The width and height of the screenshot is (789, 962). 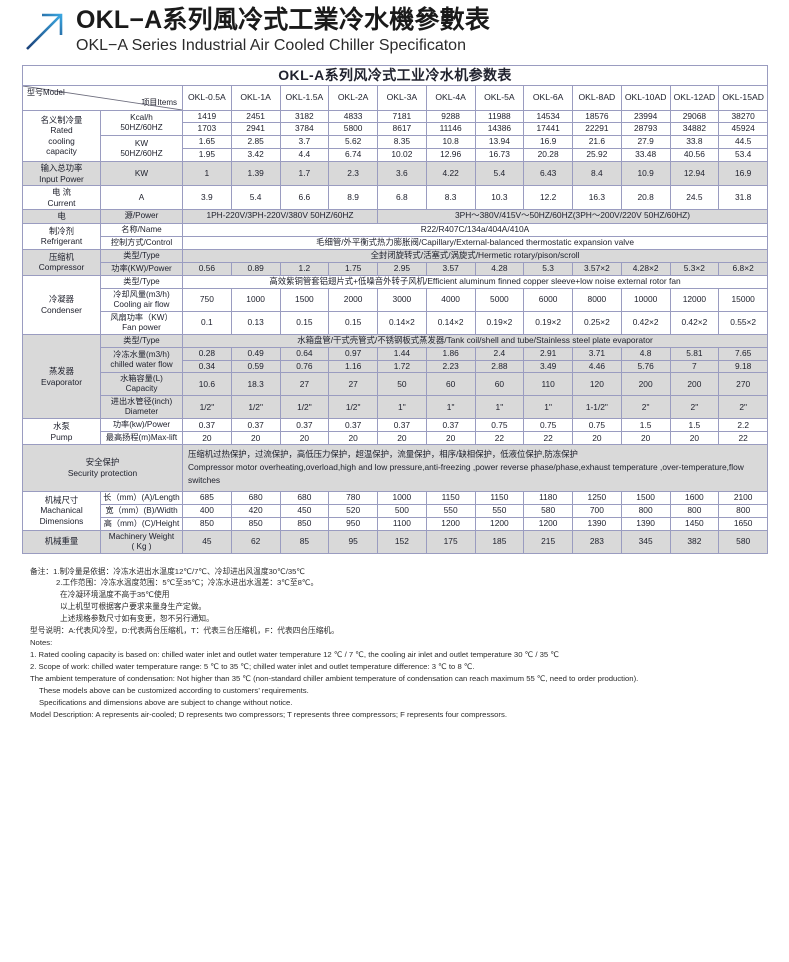 I want to click on unit-kw-label: KW, so click(x=141, y=143).